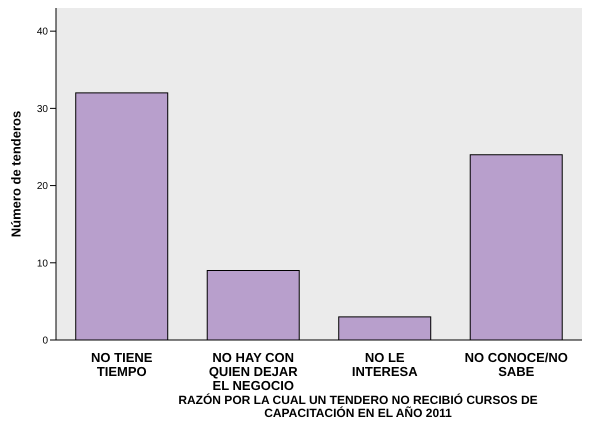 The image size is (590, 438). Describe the element at coordinates (516, 364) in the screenshot. I see `x-tick-label: NO CONOCE/NO SABE` at that location.